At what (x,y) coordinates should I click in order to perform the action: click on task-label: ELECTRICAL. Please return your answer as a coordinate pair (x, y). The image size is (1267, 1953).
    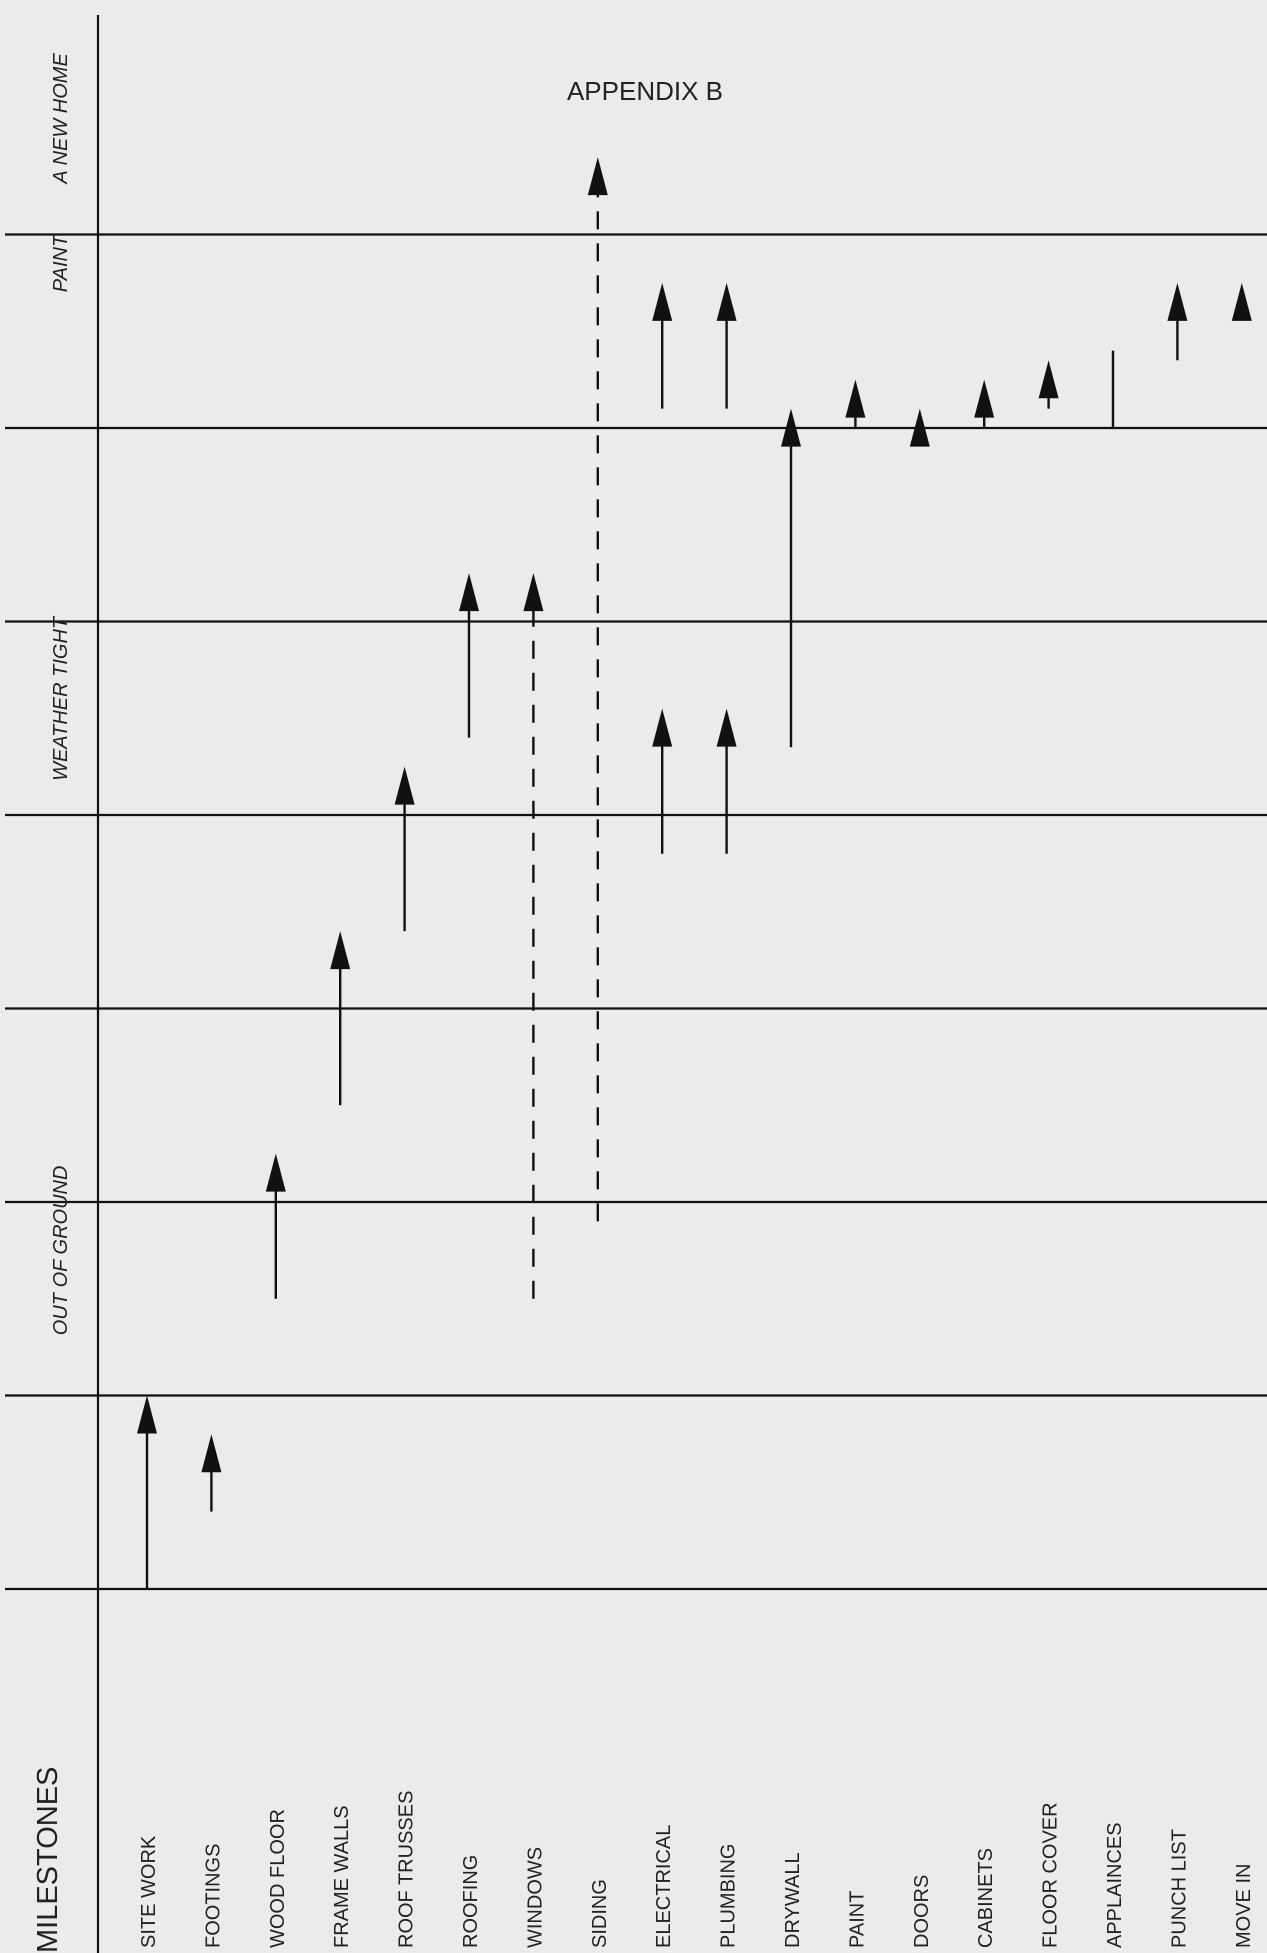
    Looking at the image, I should click on (664, 1886).